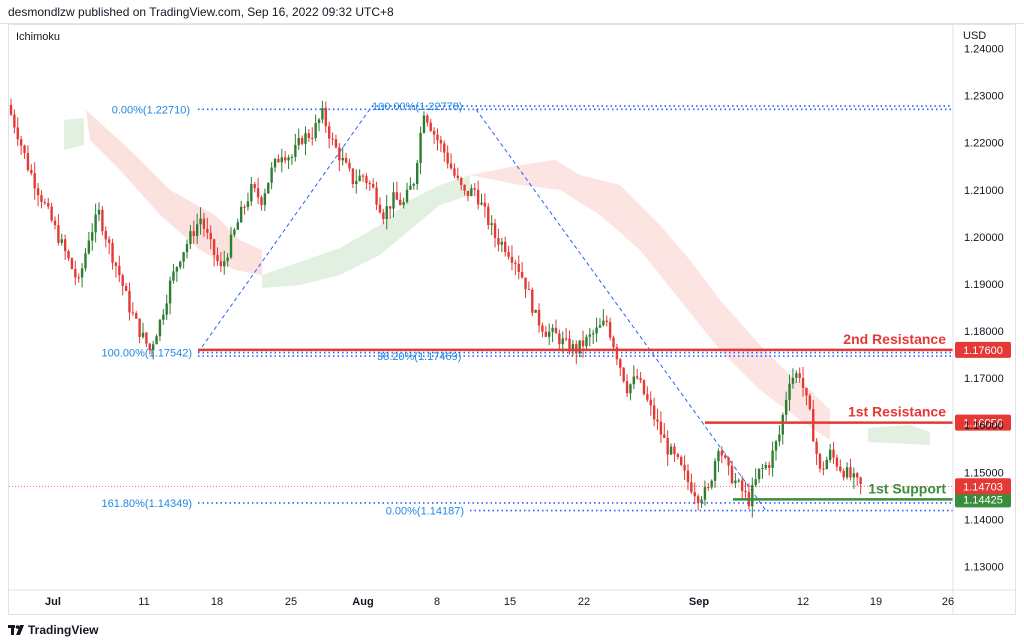 This screenshot has height=643, width=1024. I want to click on fib-label: 100.00%(1.22778), so click(417, 107).